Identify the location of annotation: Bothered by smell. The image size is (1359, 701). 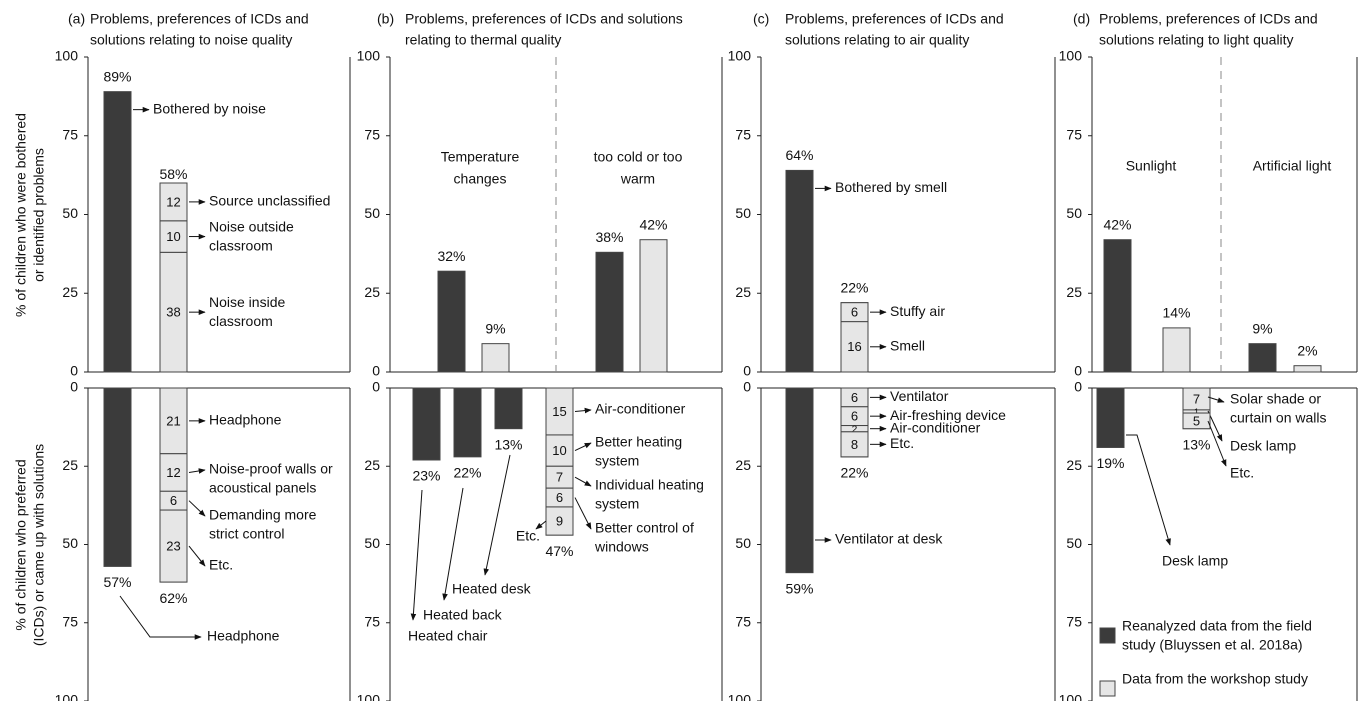
(891, 187).